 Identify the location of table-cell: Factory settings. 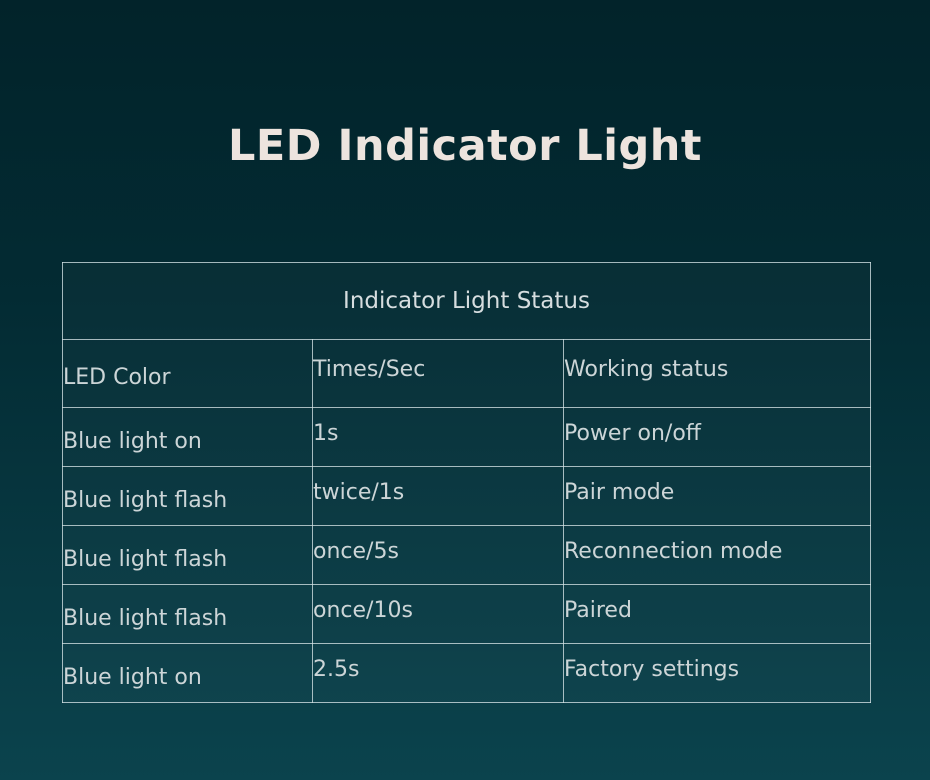
(717, 673).